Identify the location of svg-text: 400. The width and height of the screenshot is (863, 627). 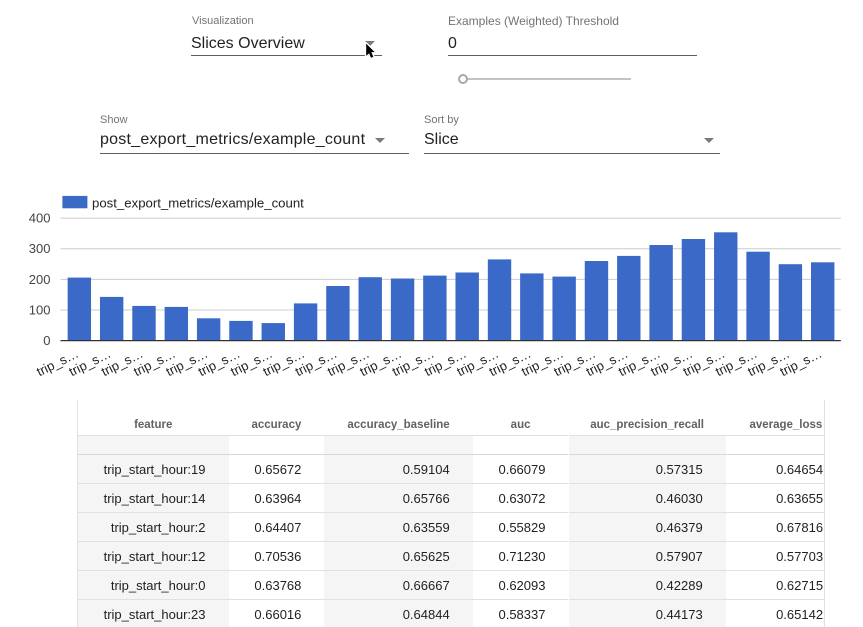
(40, 218).